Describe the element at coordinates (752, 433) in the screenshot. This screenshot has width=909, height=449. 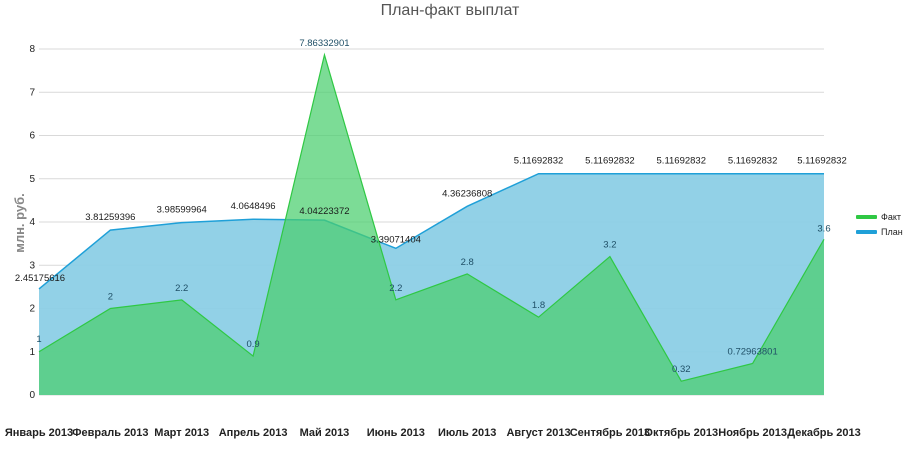
I see `x-tick-label: Ноябрь 2013` at that location.